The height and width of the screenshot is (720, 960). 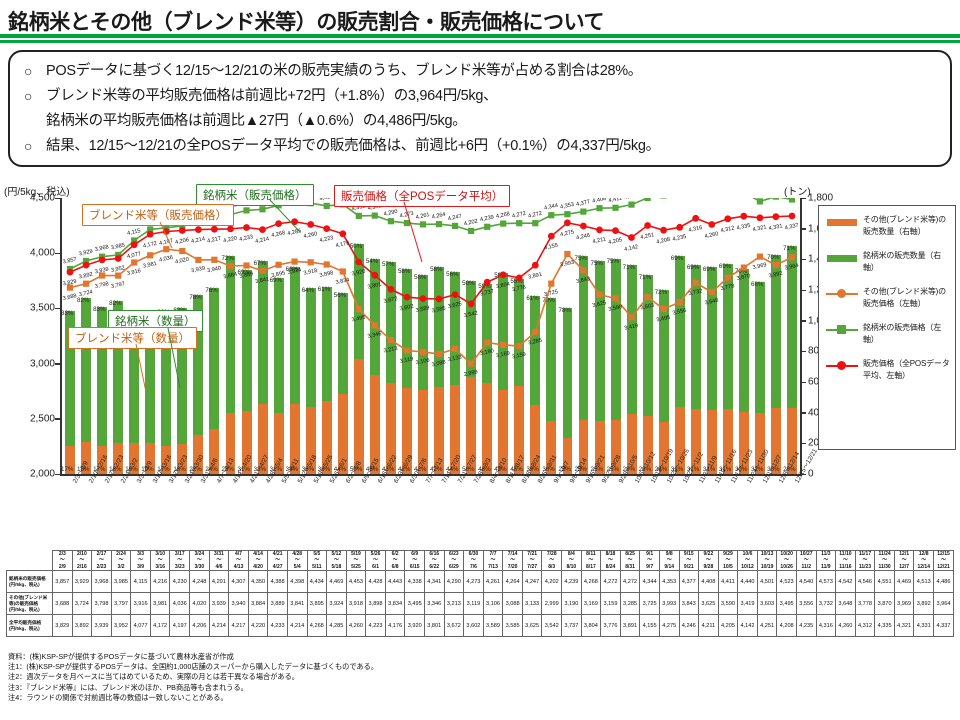 What do you see at coordinates (630, 581) in the screenshot?
I see `table-cell: 4,272` at bounding box center [630, 581].